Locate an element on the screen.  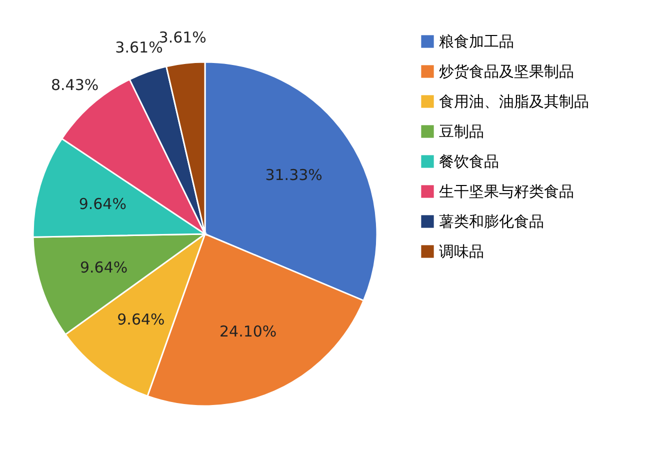
data-label: 24.10% is located at coordinates (248, 331).